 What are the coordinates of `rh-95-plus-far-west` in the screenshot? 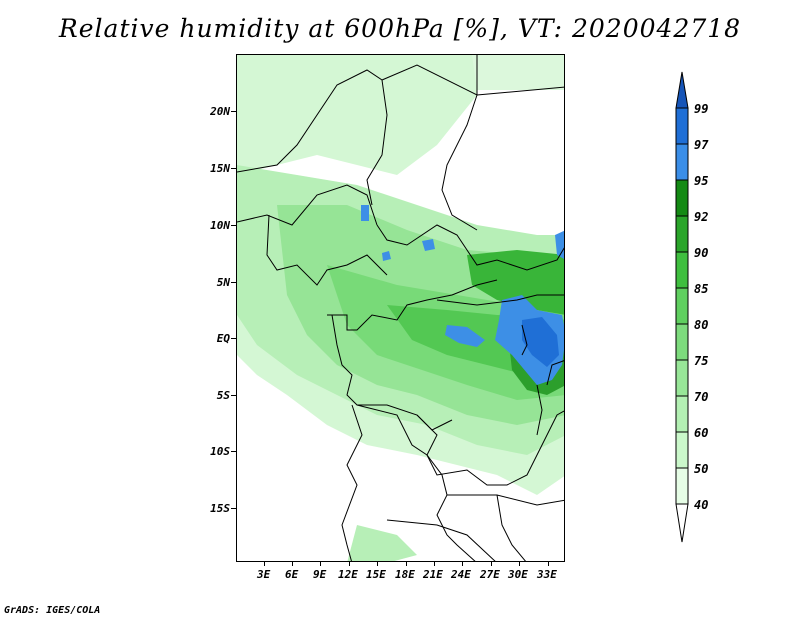 It's located at (365, 213).